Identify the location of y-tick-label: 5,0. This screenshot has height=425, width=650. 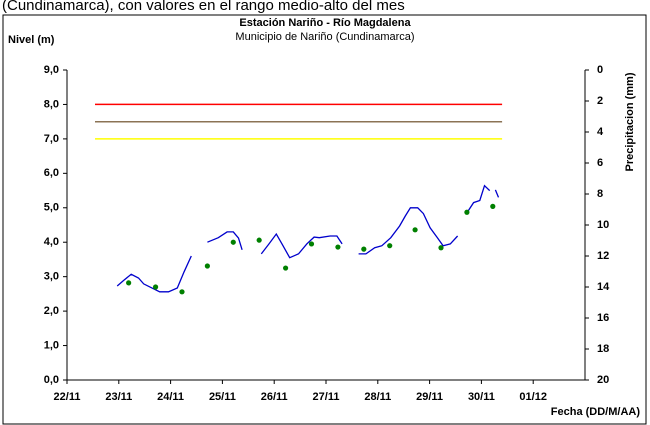
(51, 208).